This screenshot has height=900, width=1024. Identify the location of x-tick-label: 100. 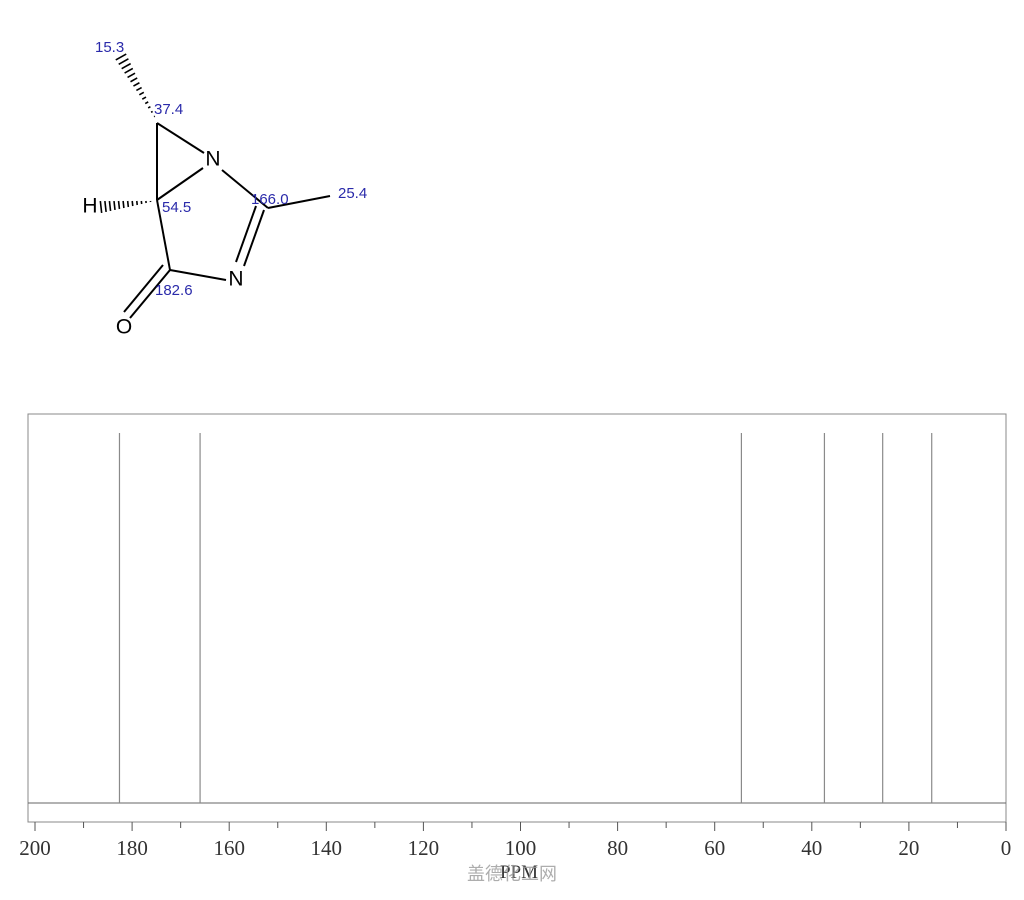
(521, 848).